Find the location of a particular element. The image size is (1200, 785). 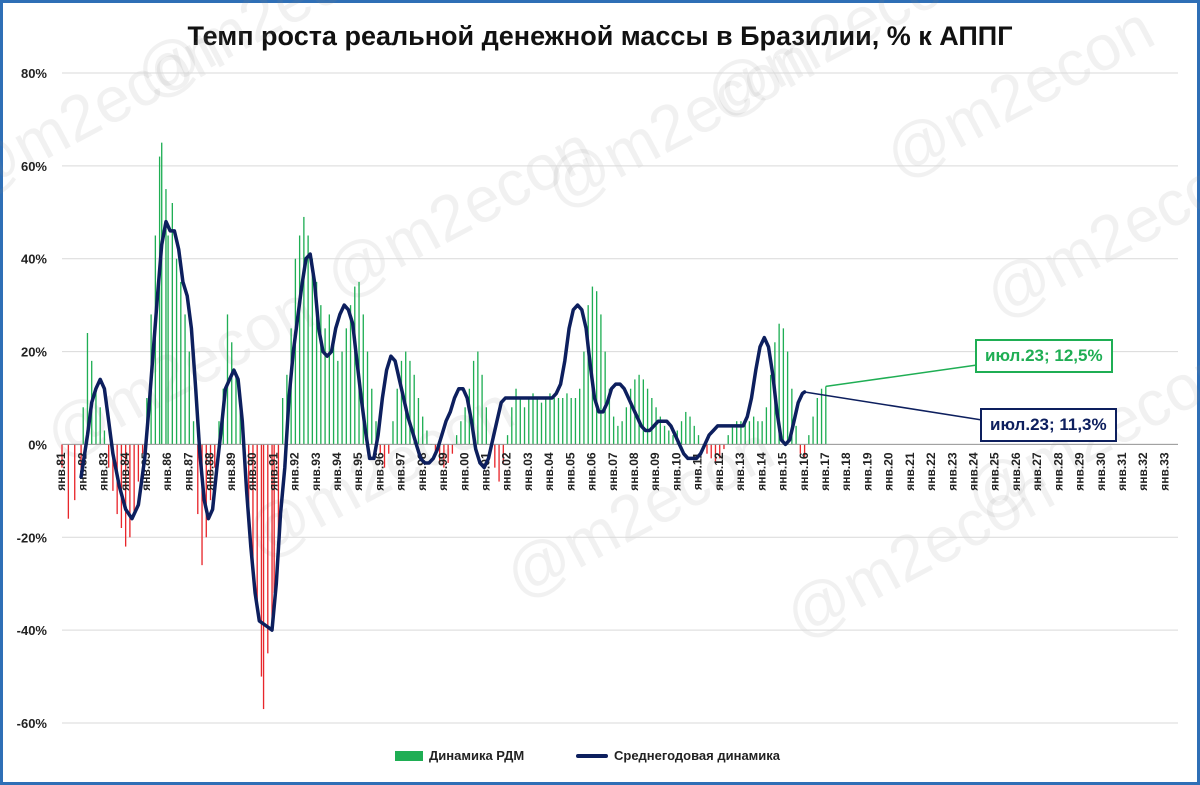

x-tick-label: янв.87 is located at coordinates (188, 471).